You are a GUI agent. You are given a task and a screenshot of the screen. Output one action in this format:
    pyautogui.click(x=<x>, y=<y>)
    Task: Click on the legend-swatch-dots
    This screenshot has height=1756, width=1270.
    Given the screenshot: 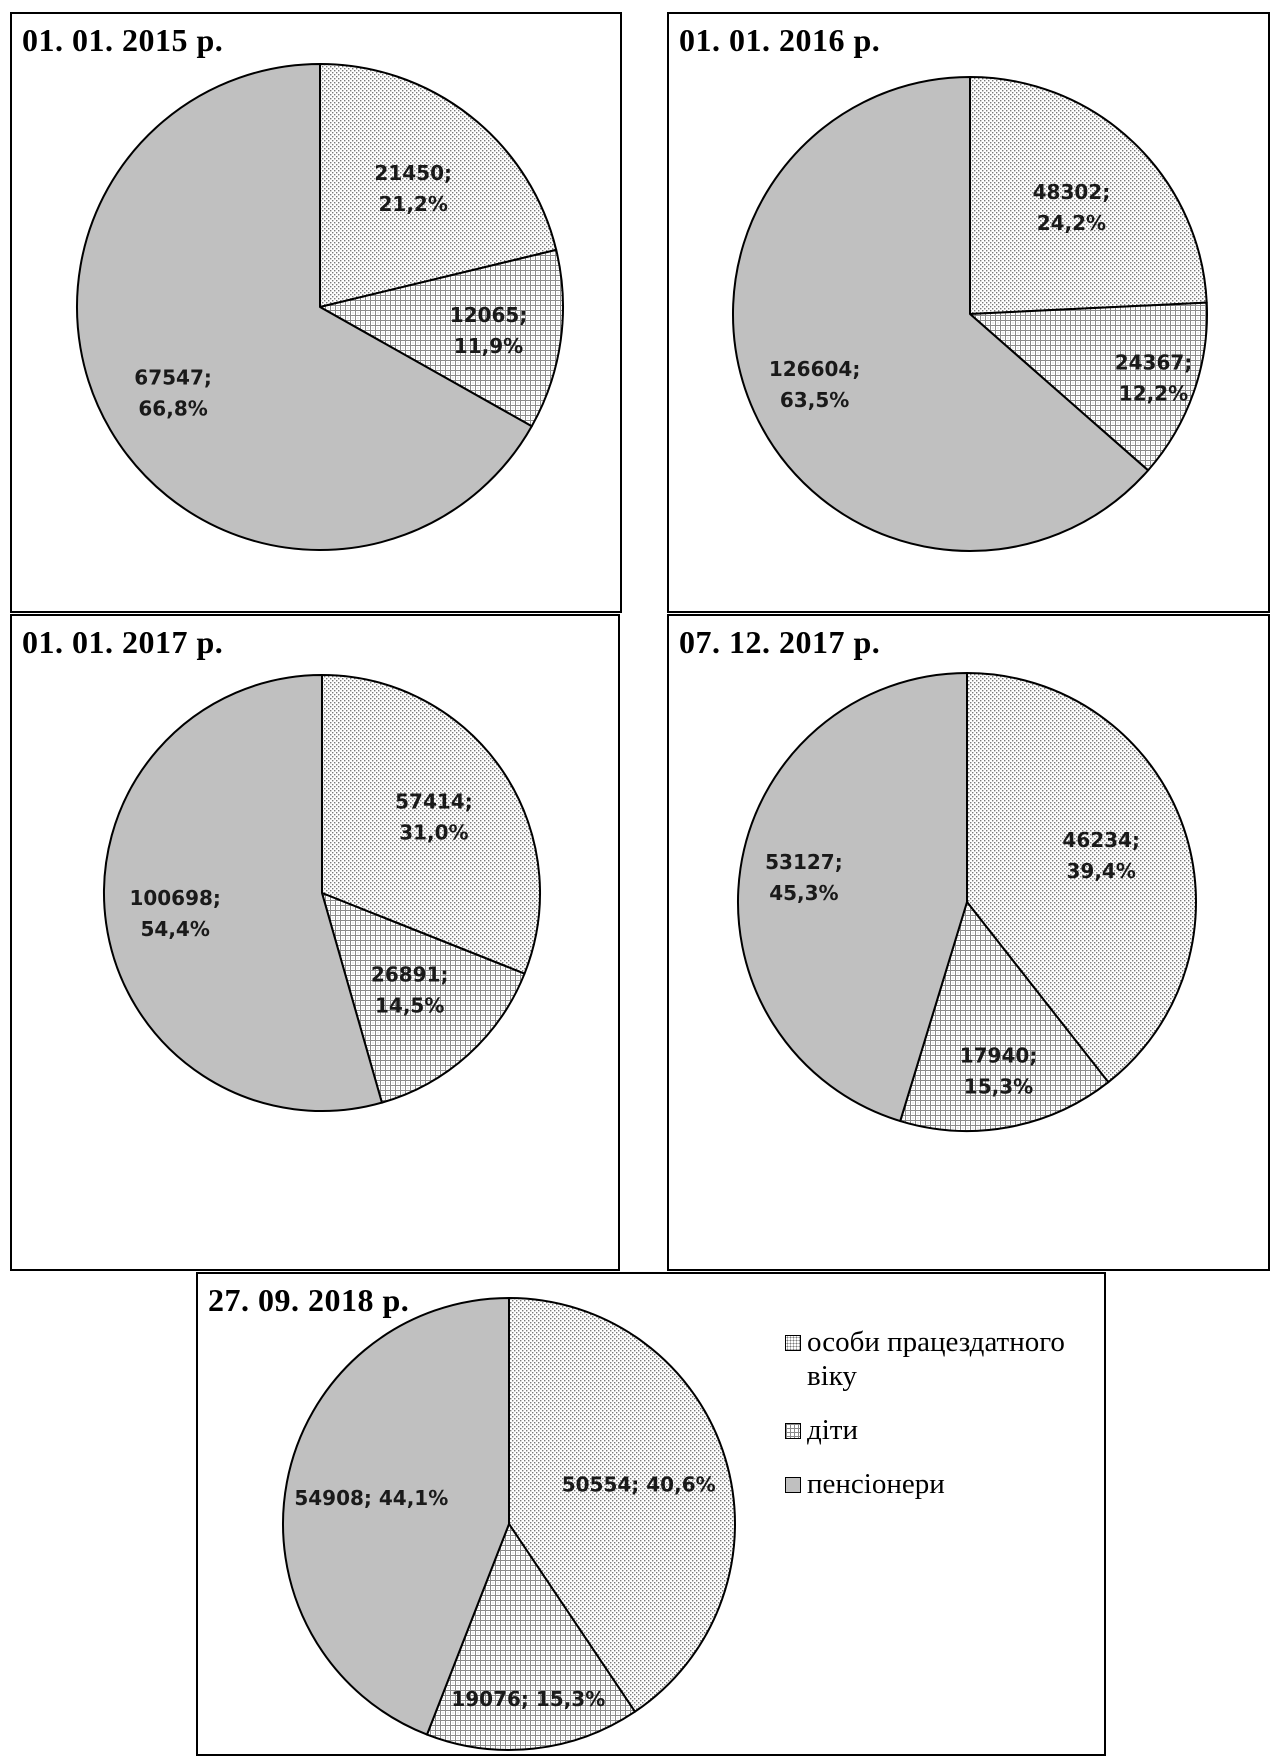 What is the action you would take?
    pyautogui.click(x=793, y=1343)
    